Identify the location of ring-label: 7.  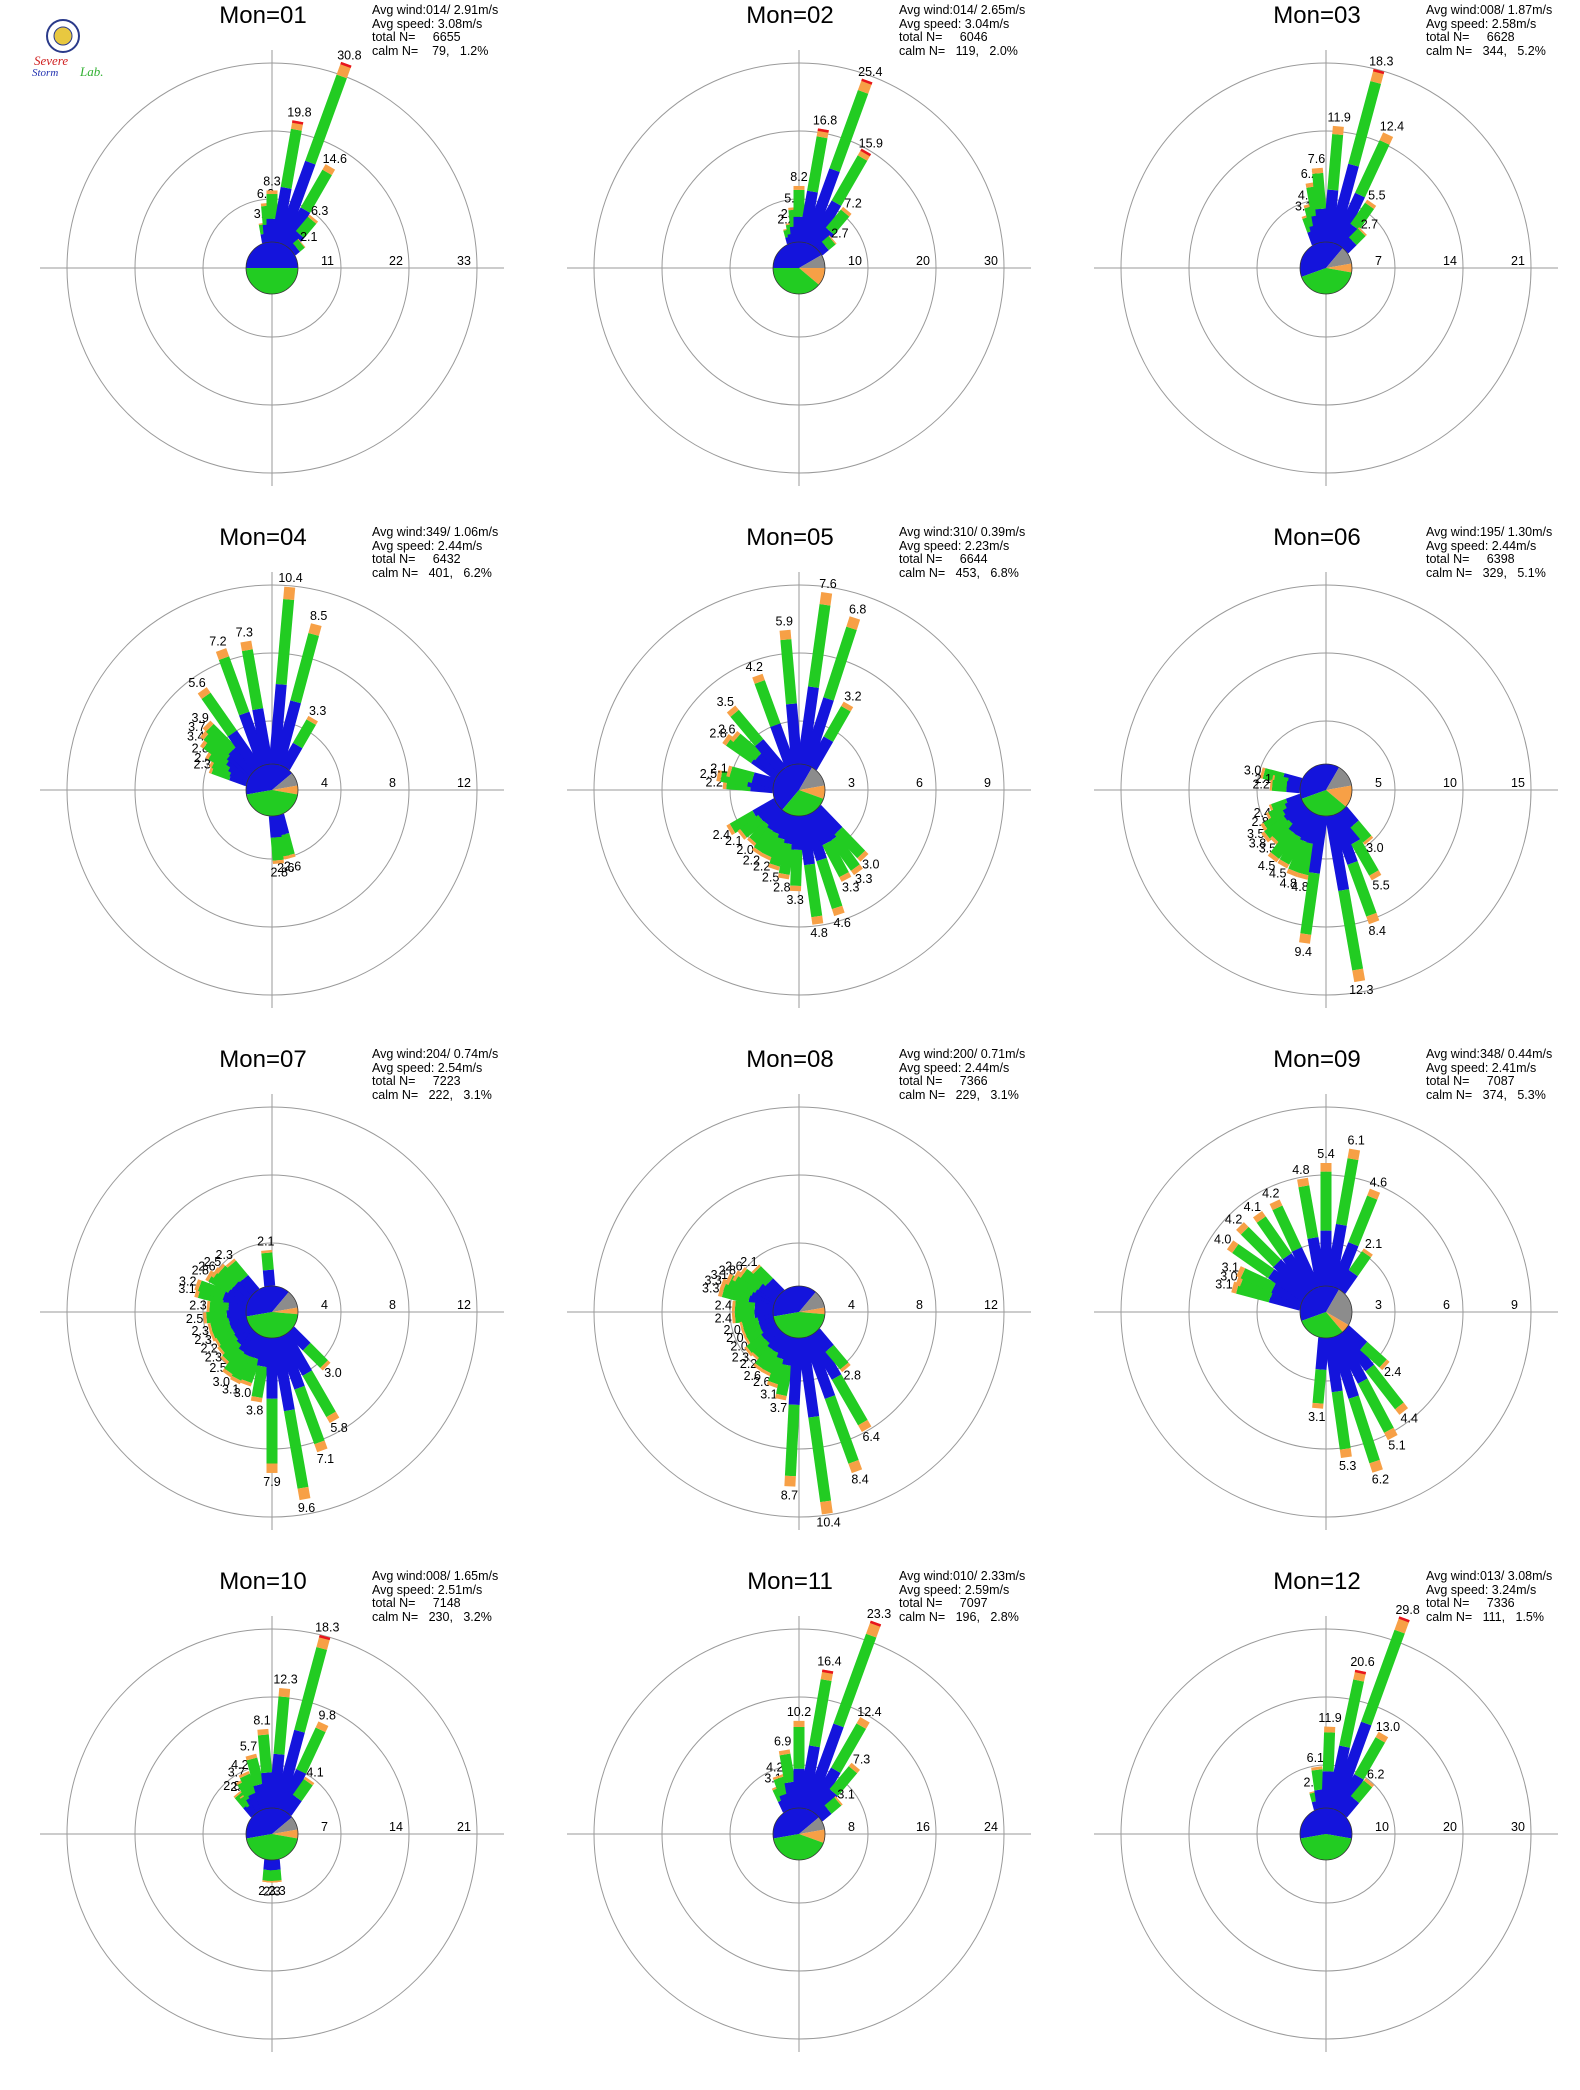
(1378, 261).